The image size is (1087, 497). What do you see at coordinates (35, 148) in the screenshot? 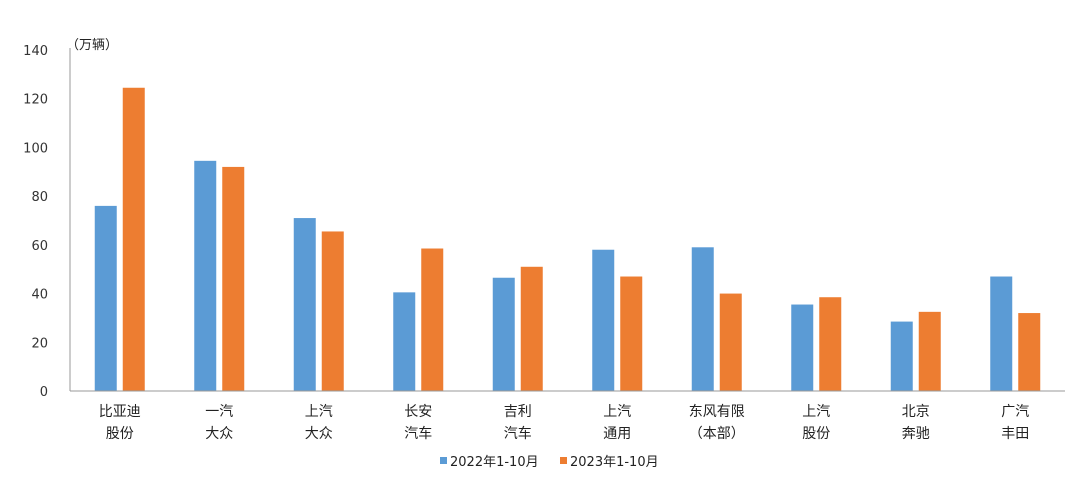
I see `y-tick-label: 100` at bounding box center [35, 148].